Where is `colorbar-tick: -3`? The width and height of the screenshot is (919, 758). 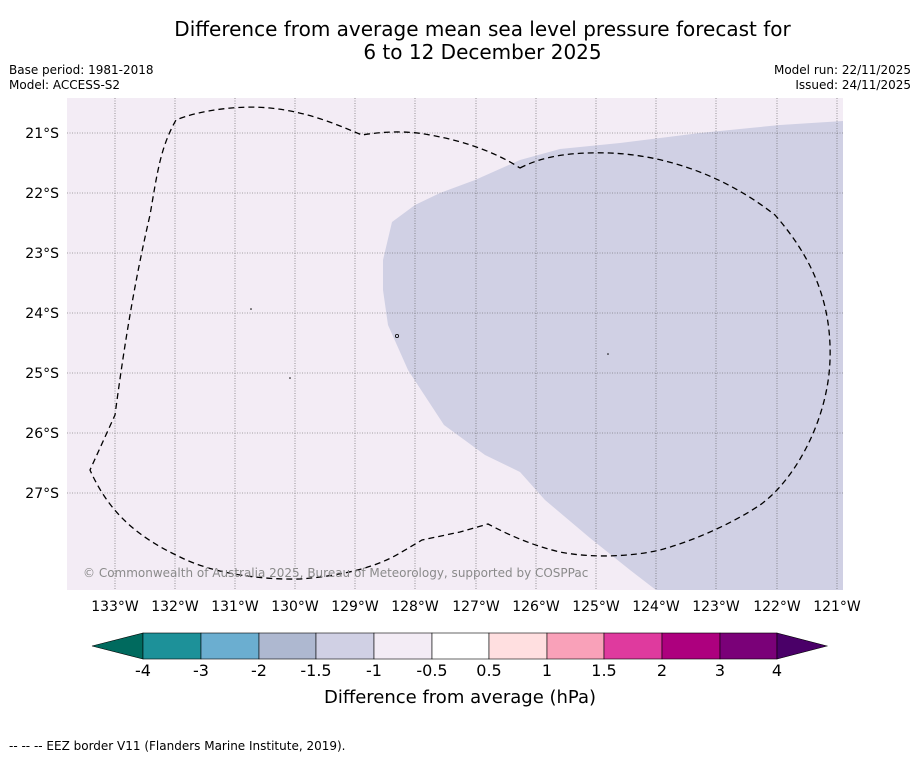 colorbar-tick: -3 is located at coordinates (201, 670).